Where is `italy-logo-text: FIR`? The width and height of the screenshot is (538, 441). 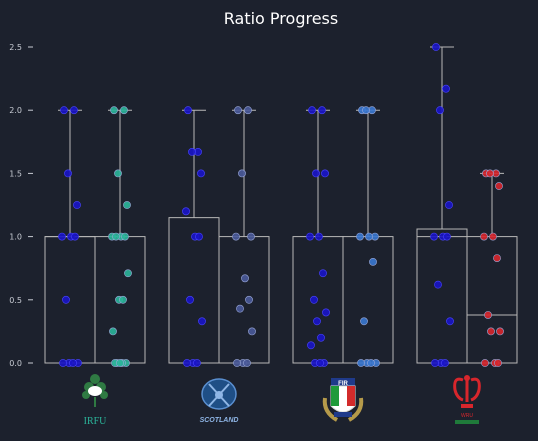
italy-logo-text: FIR is located at coordinates (343, 384).